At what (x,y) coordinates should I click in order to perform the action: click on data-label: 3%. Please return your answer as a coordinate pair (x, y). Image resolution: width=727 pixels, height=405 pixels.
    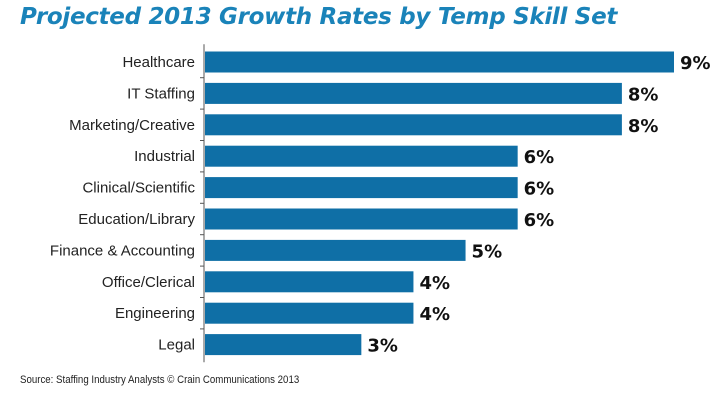
    Looking at the image, I should click on (382, 346).